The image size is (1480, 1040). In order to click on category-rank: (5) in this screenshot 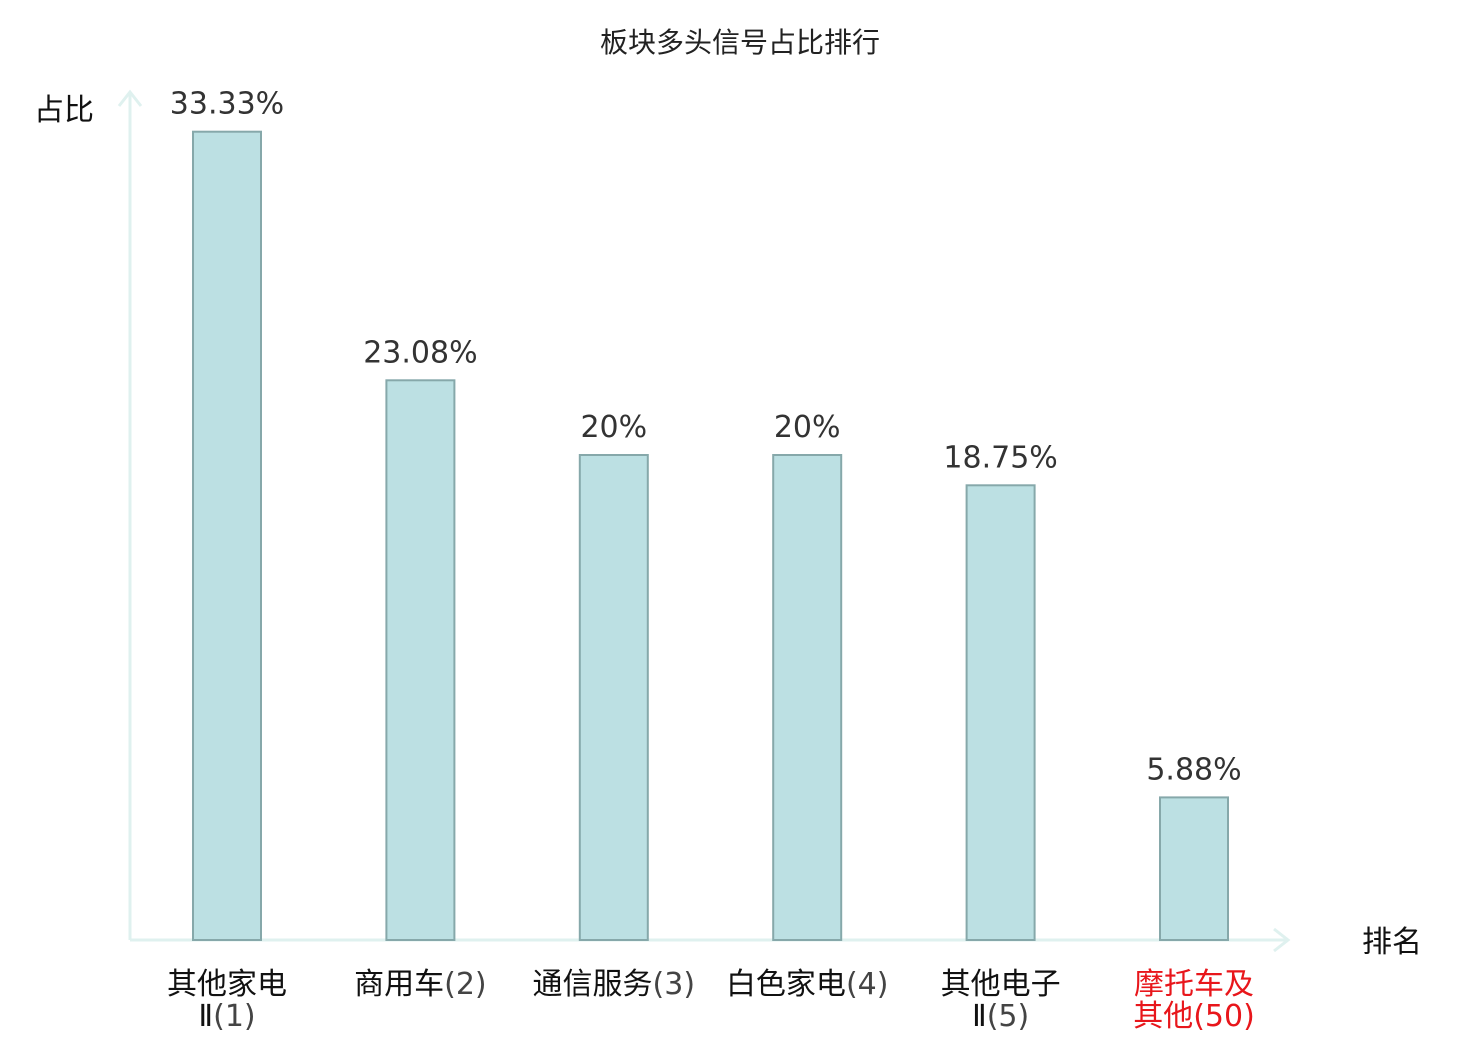, I will do `click(1008, 1016)`.